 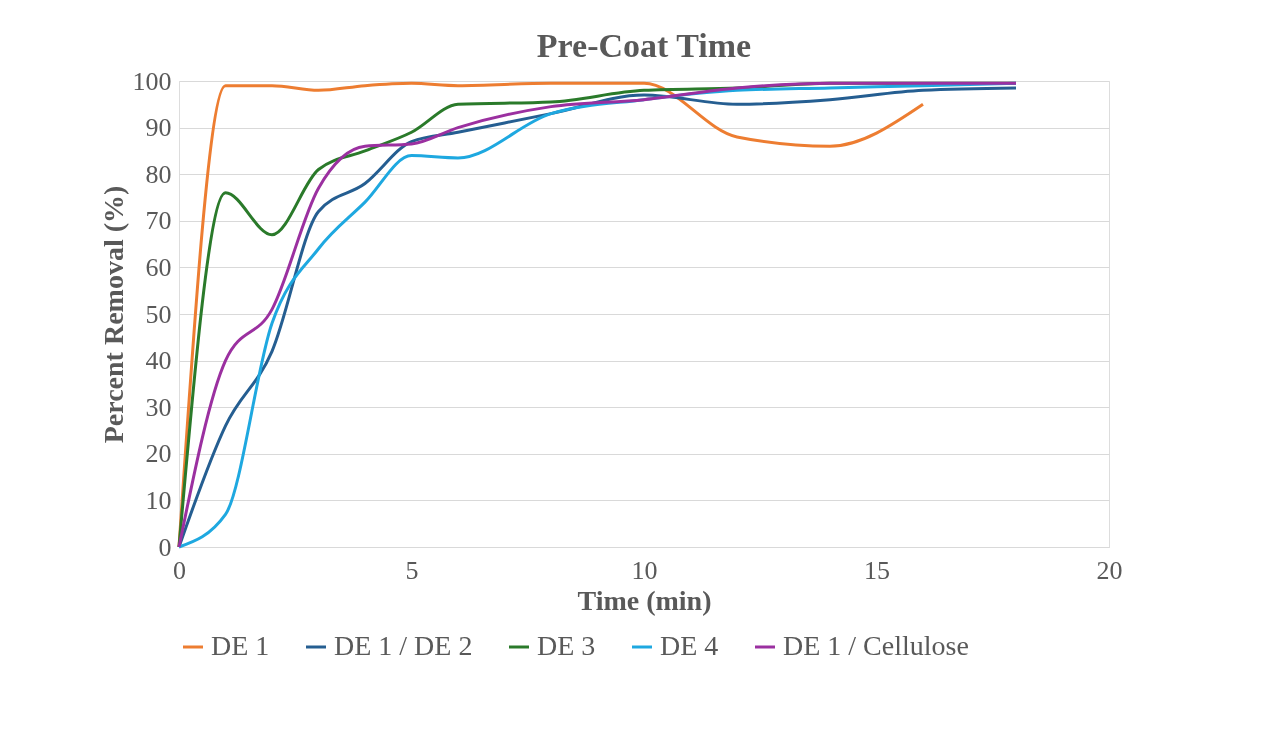 What do you see at coordinates (240, 645) in the screenshot?
I see `legend-label: DE 1` at bounding box center [240, 645].